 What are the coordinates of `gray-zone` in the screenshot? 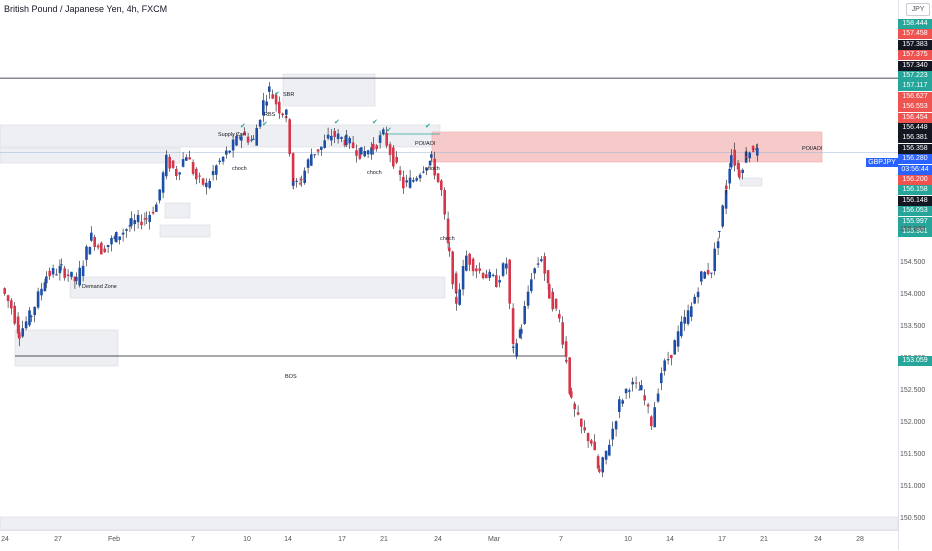 It's located at (66, 348).